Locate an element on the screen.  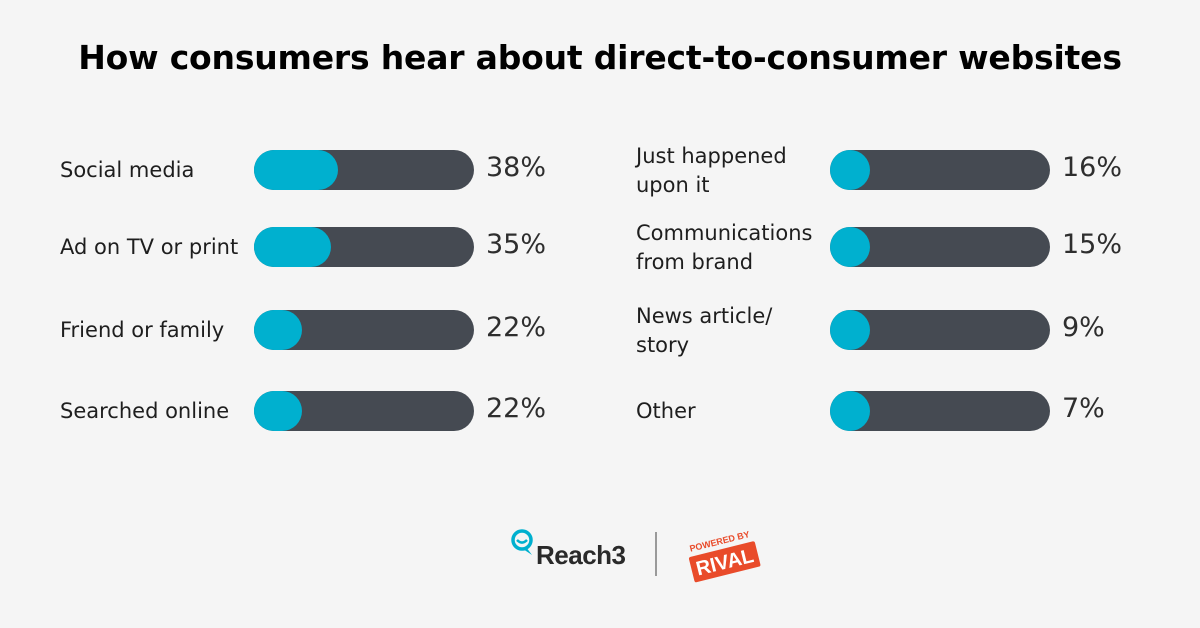
bar-label-line: from brand is located at coordinates (695, 262).